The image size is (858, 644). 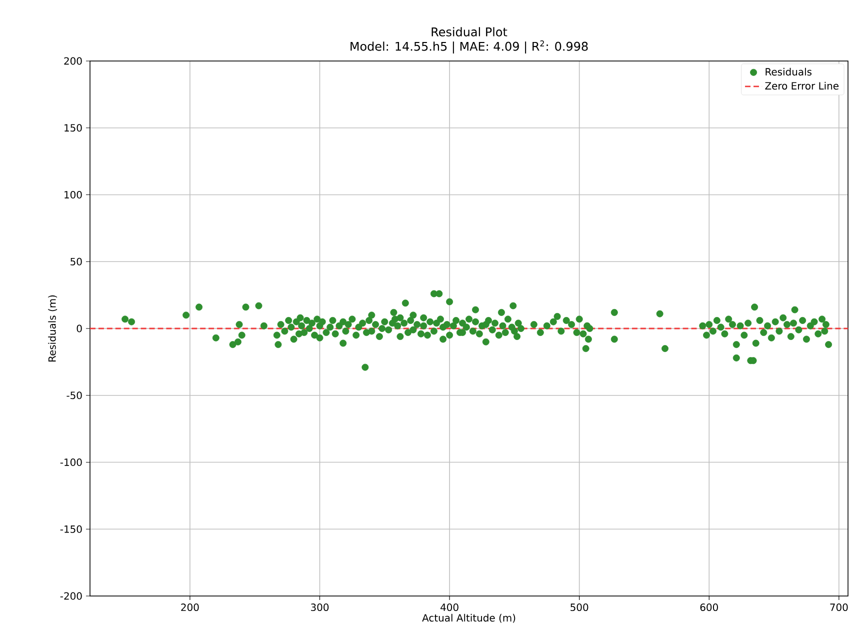 What do you see at coordinates (449, 607) in the screenshot?
I see `x-tick-label: 400` at bounding box center [449, 607].